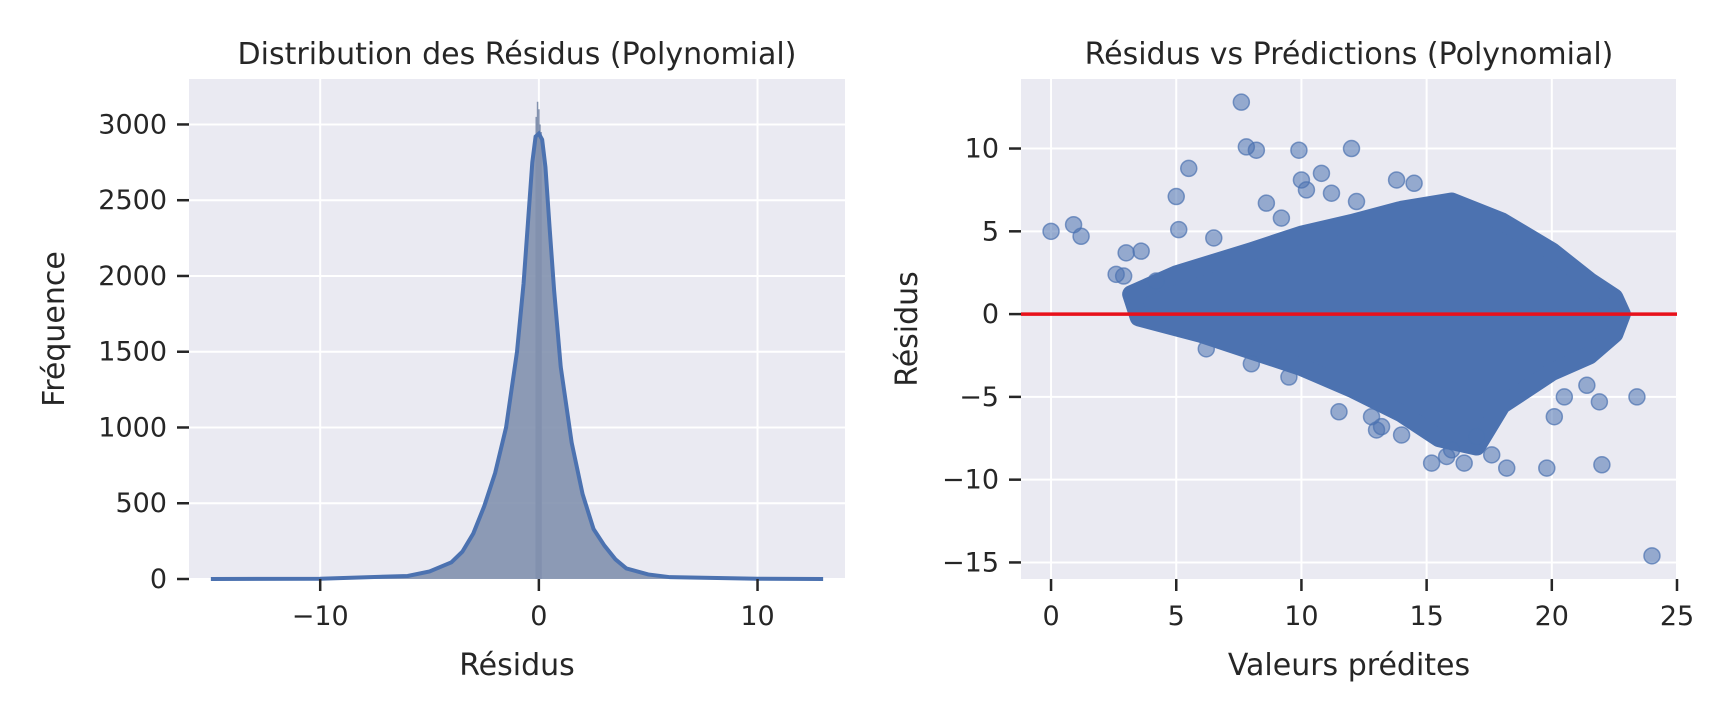  Describe the element at coordinates (1176, 616) in the screenshot. I see `scatter-x-tick-label: 5` at that location.